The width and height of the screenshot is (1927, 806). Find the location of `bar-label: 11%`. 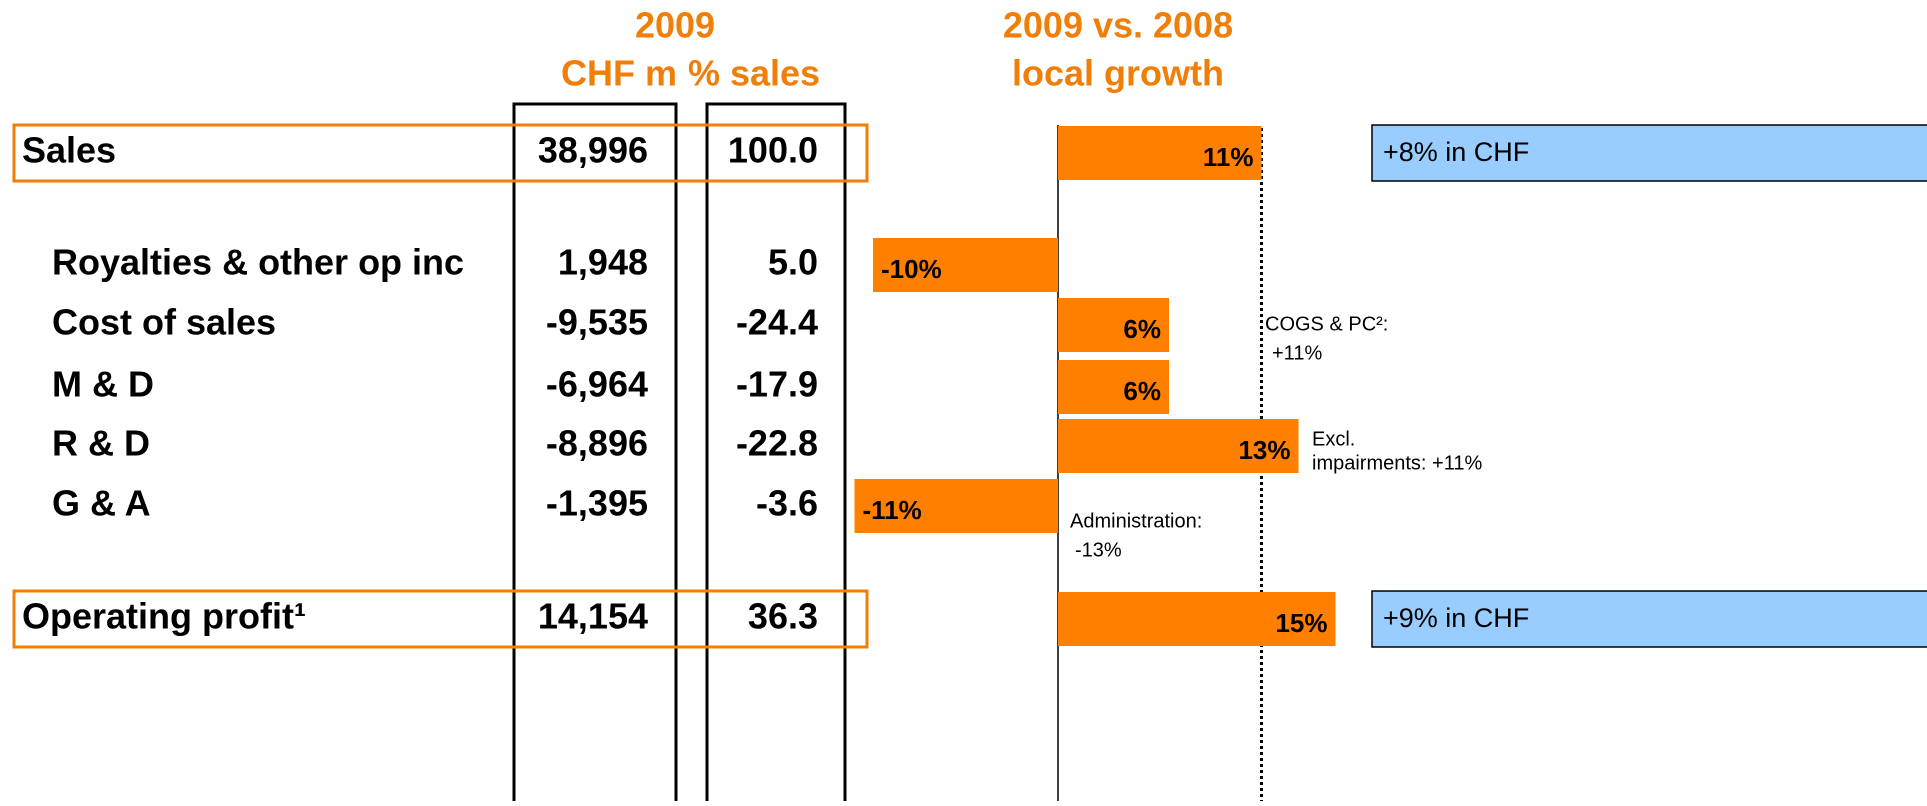

bar-label: 11% is located at coordinates (1228, 157).